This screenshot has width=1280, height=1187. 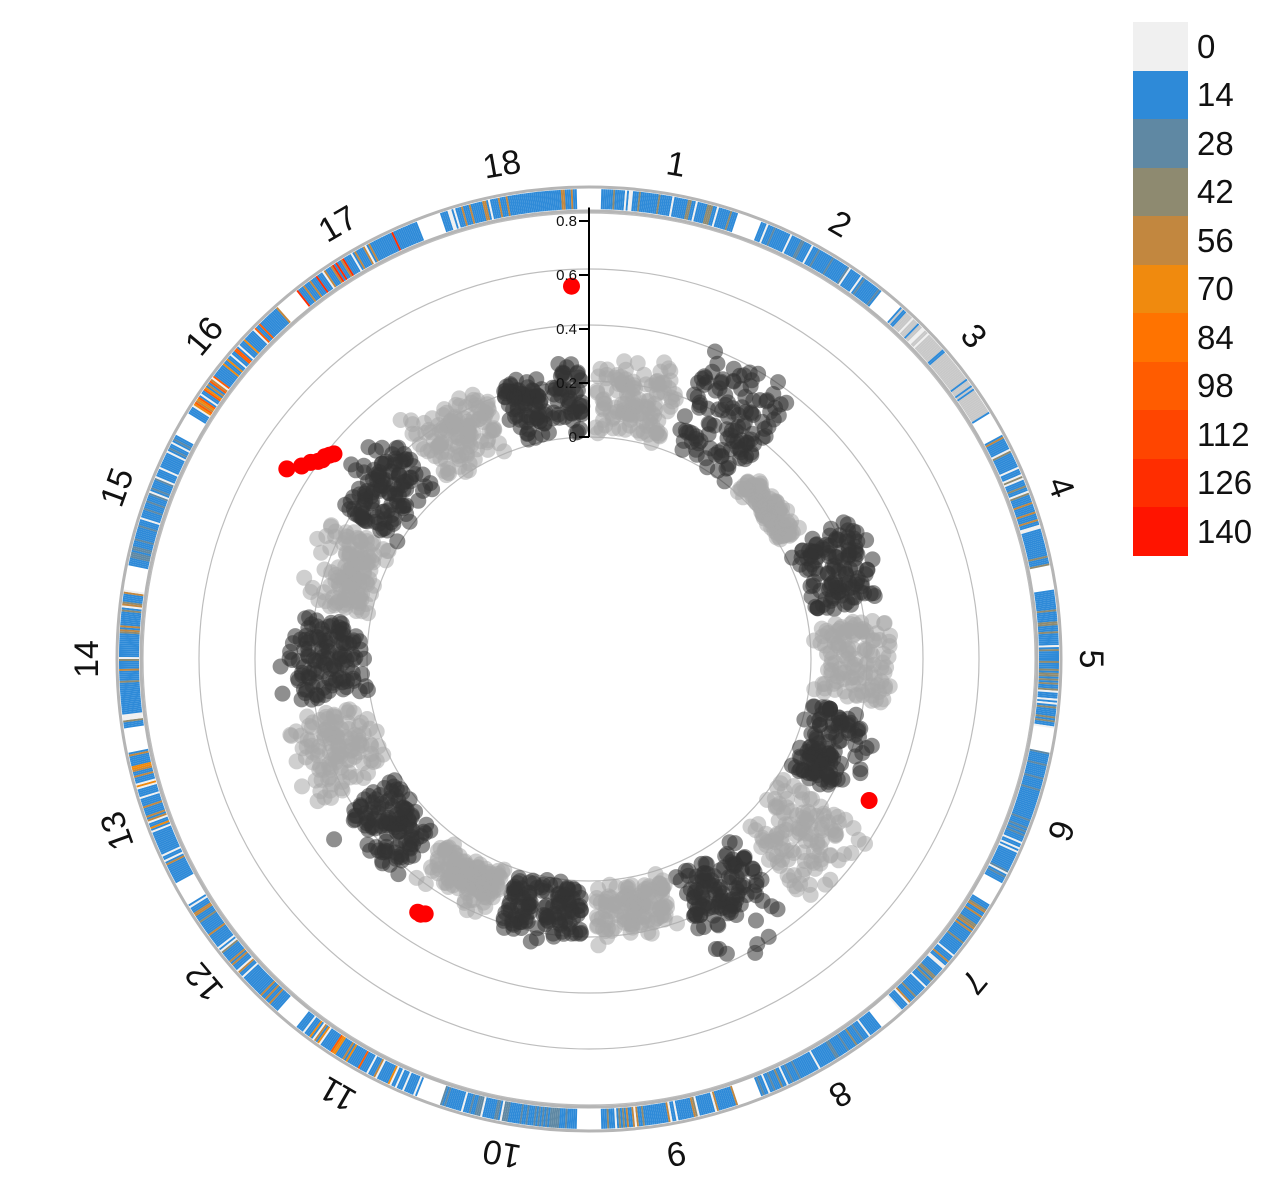 I want to click on legend-label: 28, so click(x=1215, y=143).